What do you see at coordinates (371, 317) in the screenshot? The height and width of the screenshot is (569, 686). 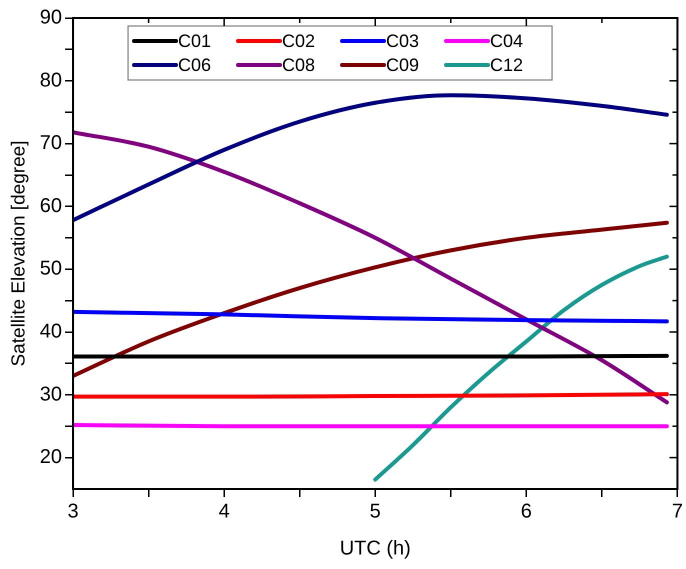 I see `line-series` at bounding box center [371, 317].